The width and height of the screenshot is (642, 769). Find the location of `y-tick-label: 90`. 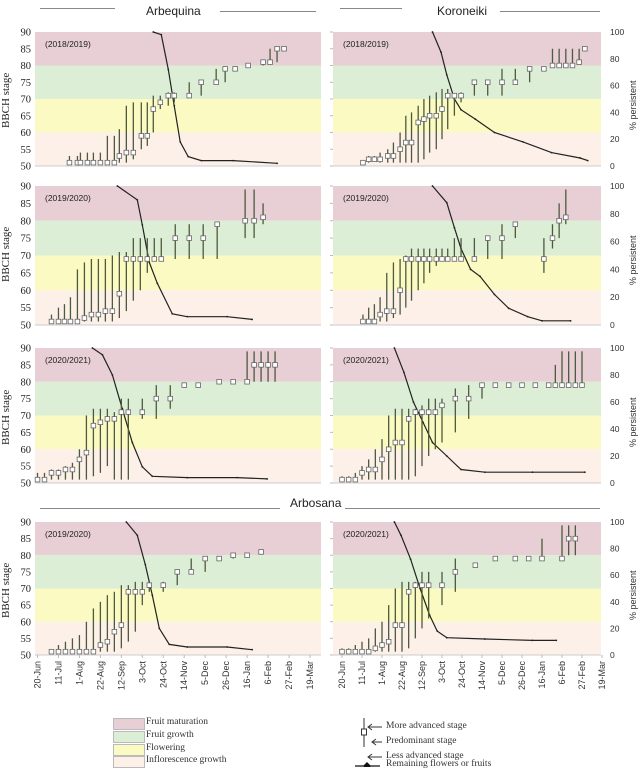

y-tick-label: 90 is located at coordinates (26, 523).